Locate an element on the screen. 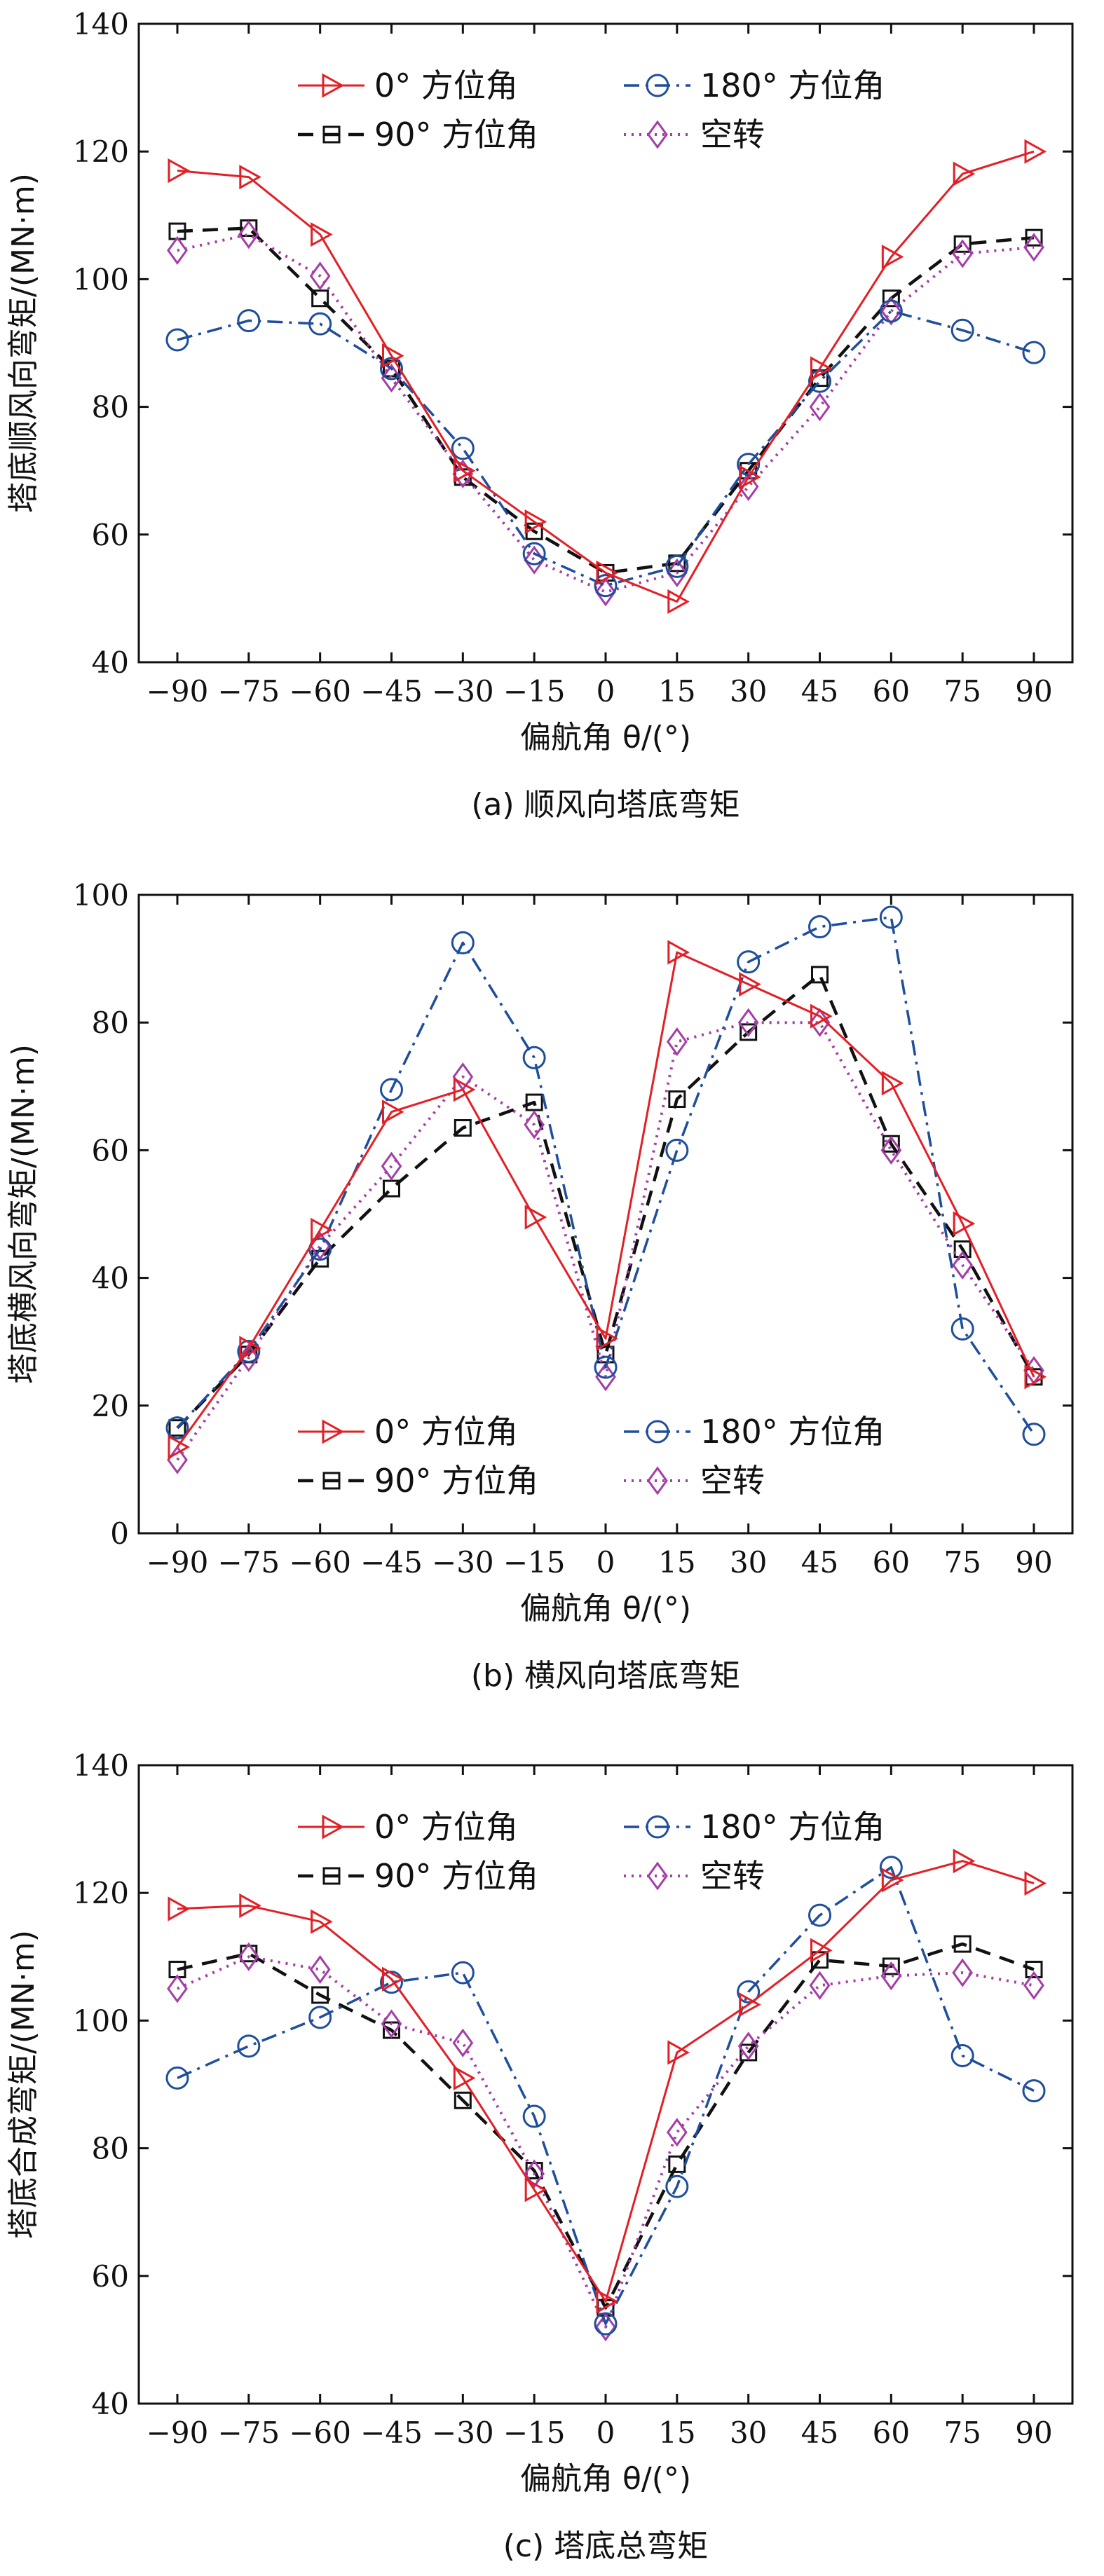 The image size is (1104, 2576). y-tick-label: 40 is located at coordinates (110, 2404).